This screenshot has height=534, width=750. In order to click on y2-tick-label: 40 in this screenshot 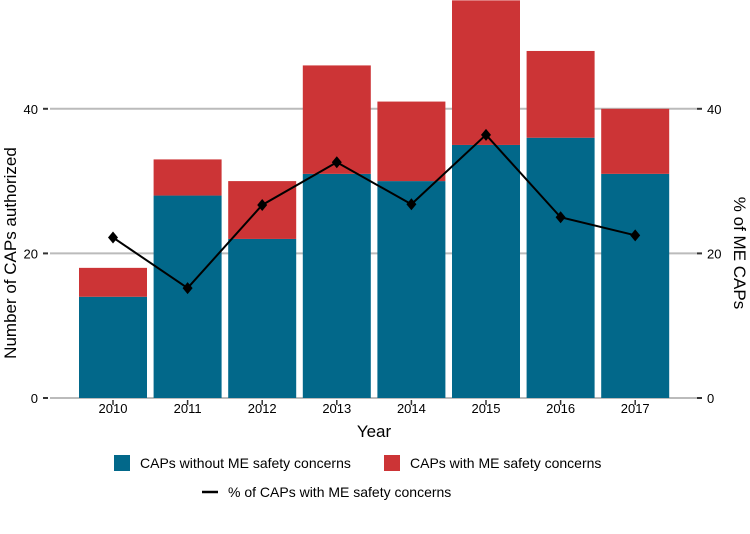, I will do `click(714, 109)`.